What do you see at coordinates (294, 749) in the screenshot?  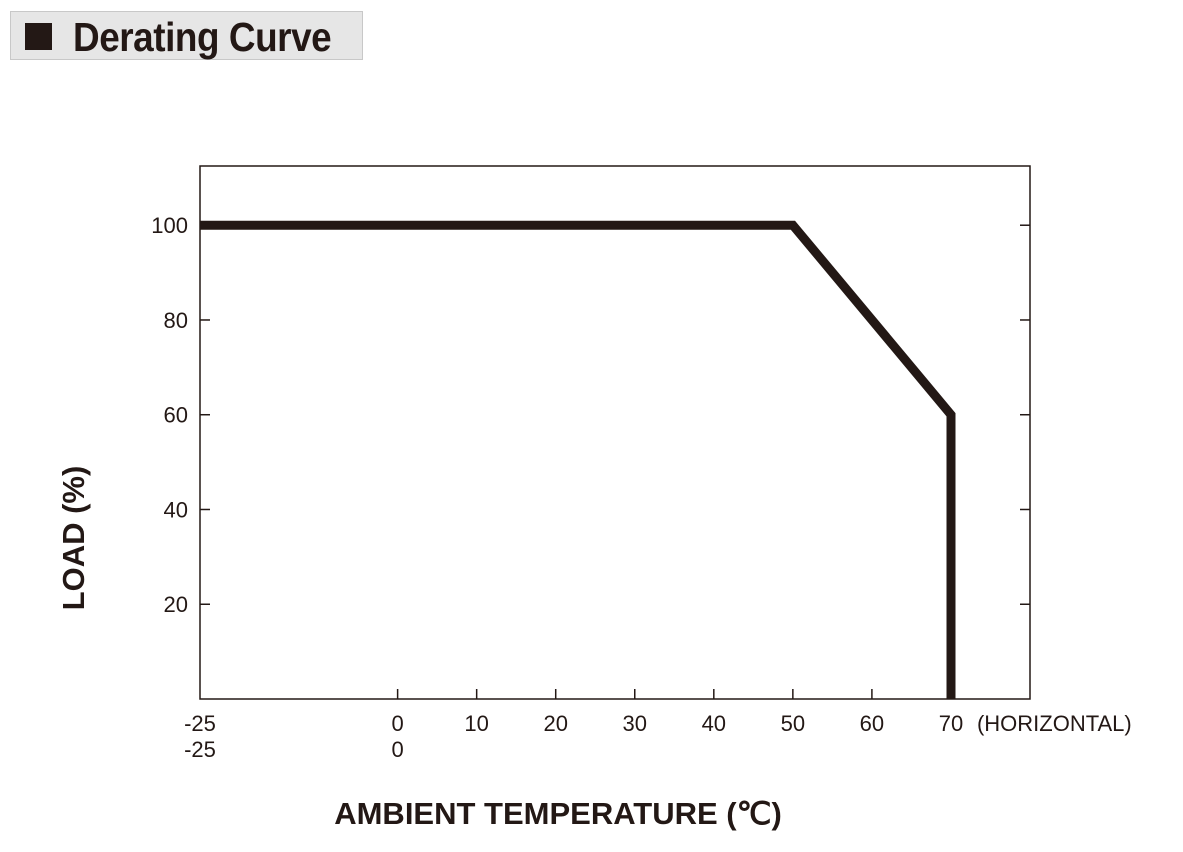 I see `x-axis-ticks-row2: -25 0` at bounding box center [294, 749].